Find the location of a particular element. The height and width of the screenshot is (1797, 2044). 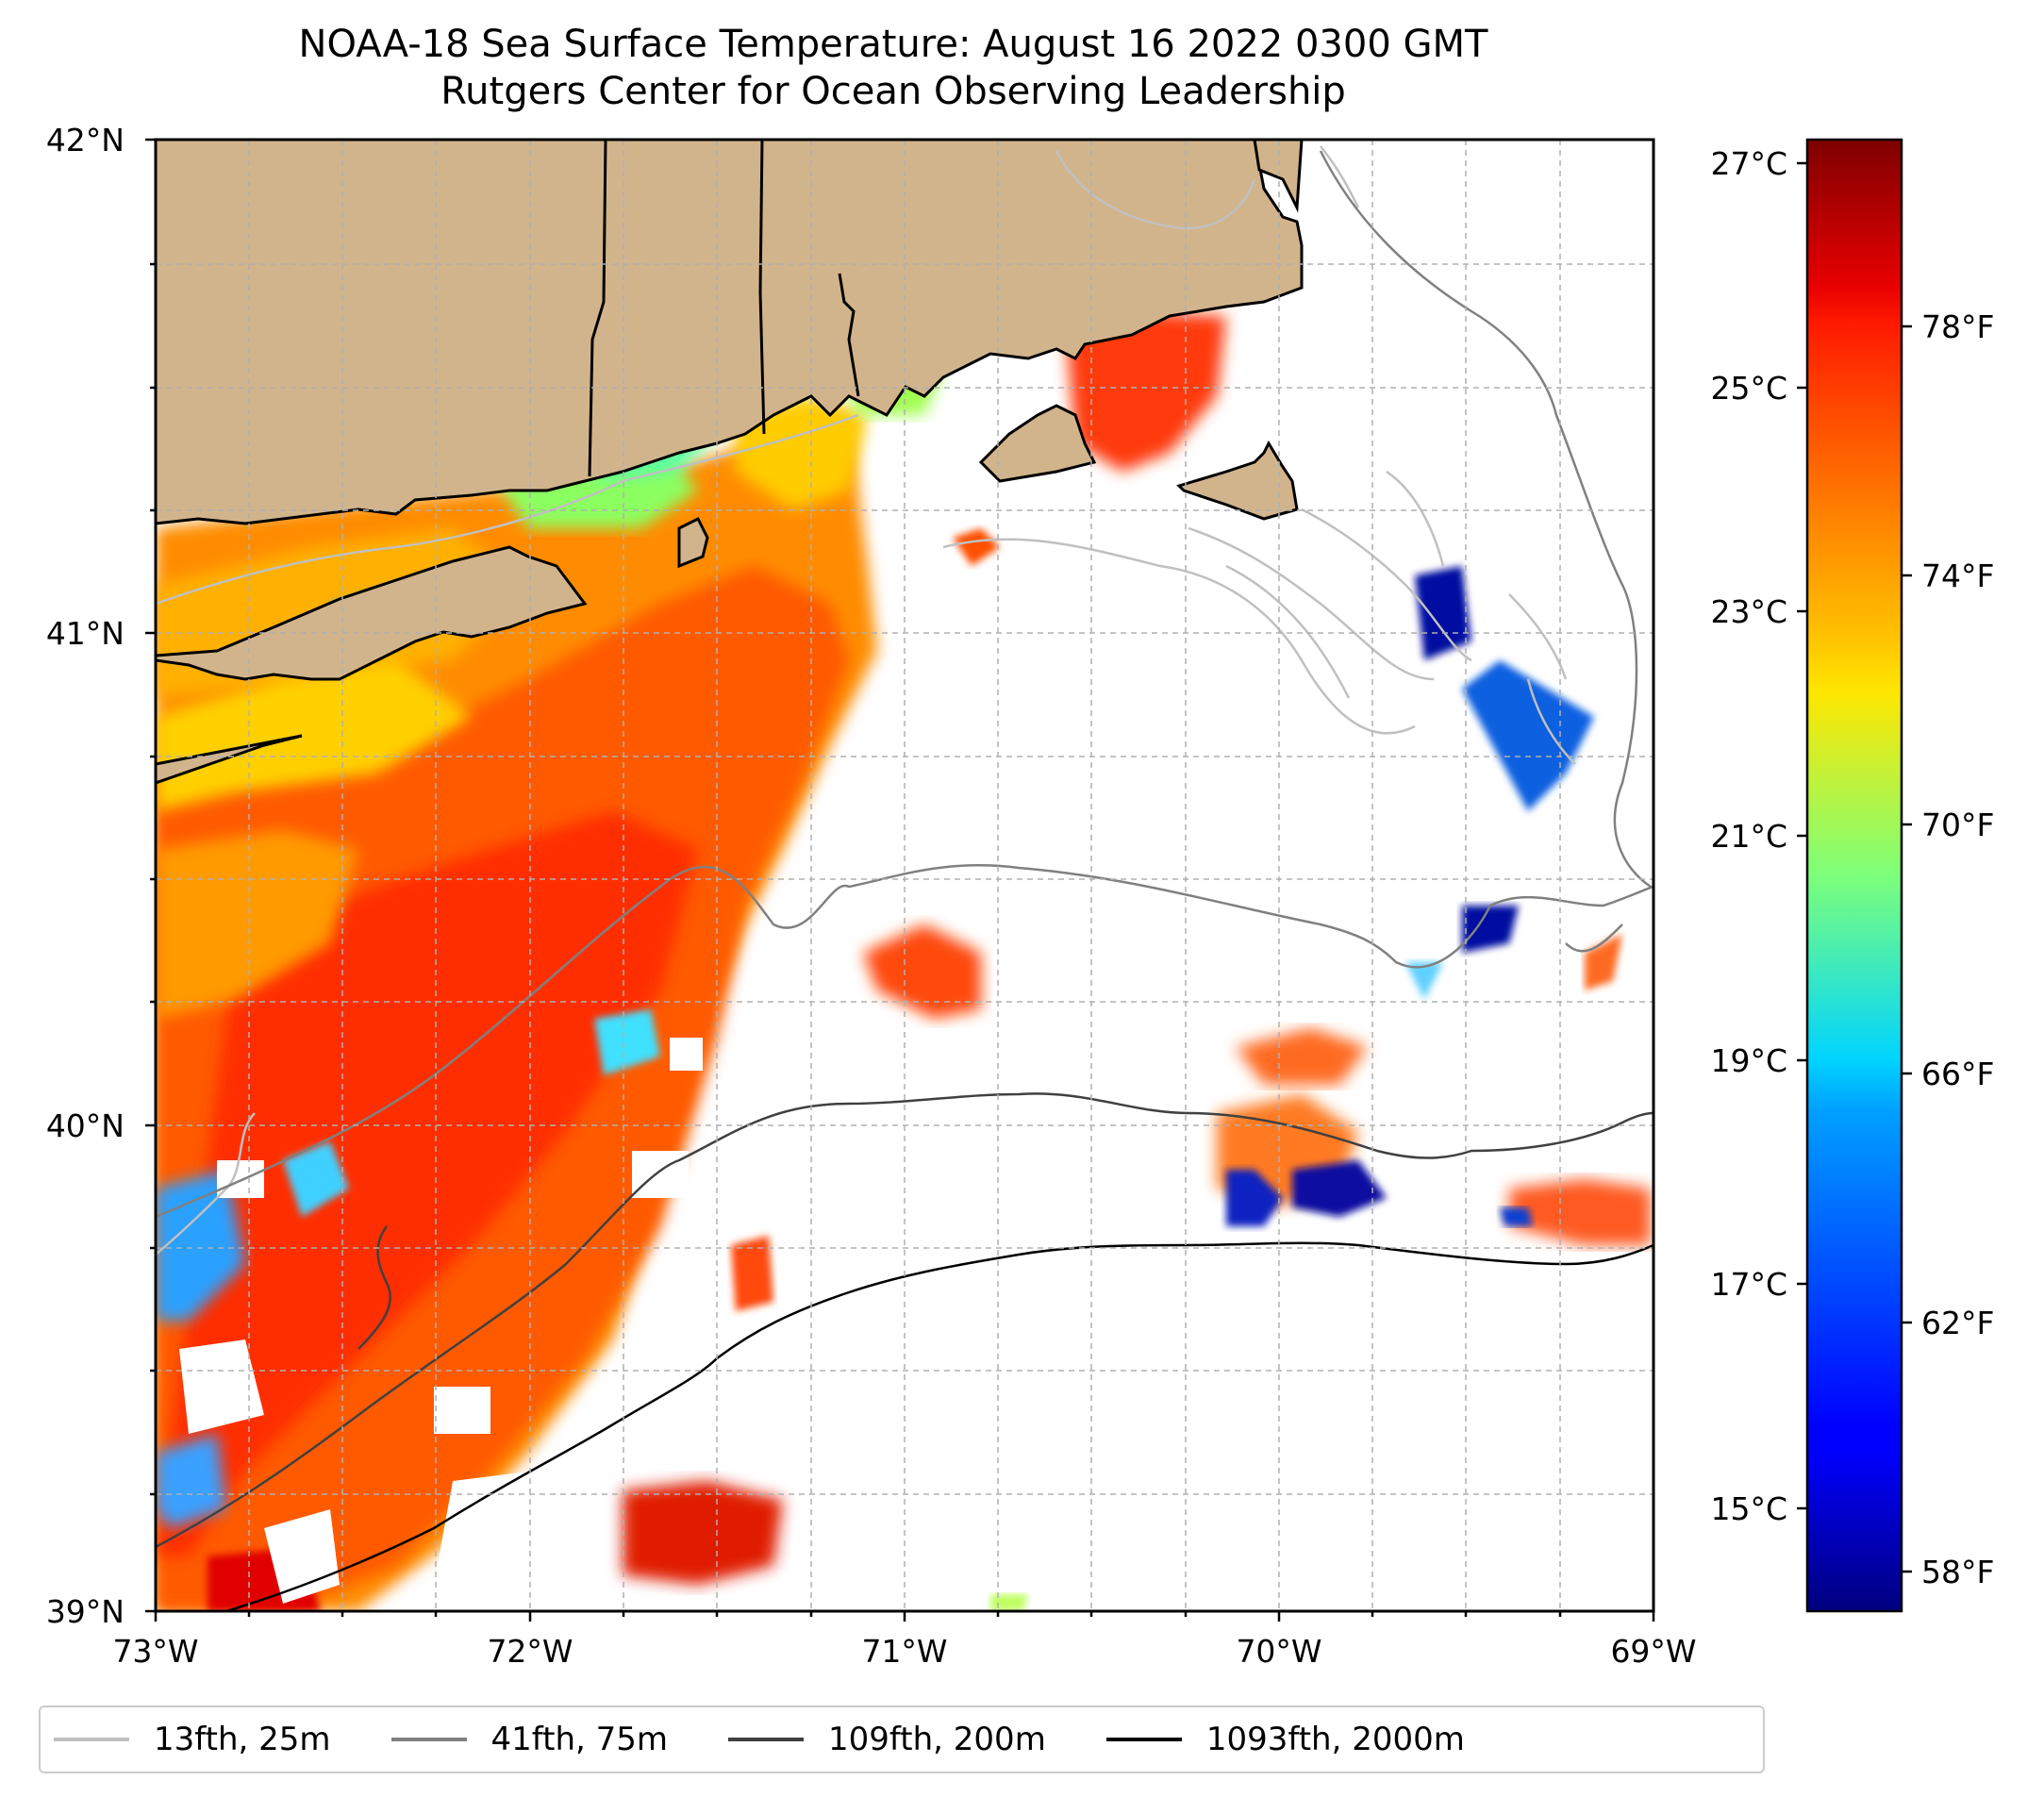

lat-label: 42°N is located at coordinates (86, 140).